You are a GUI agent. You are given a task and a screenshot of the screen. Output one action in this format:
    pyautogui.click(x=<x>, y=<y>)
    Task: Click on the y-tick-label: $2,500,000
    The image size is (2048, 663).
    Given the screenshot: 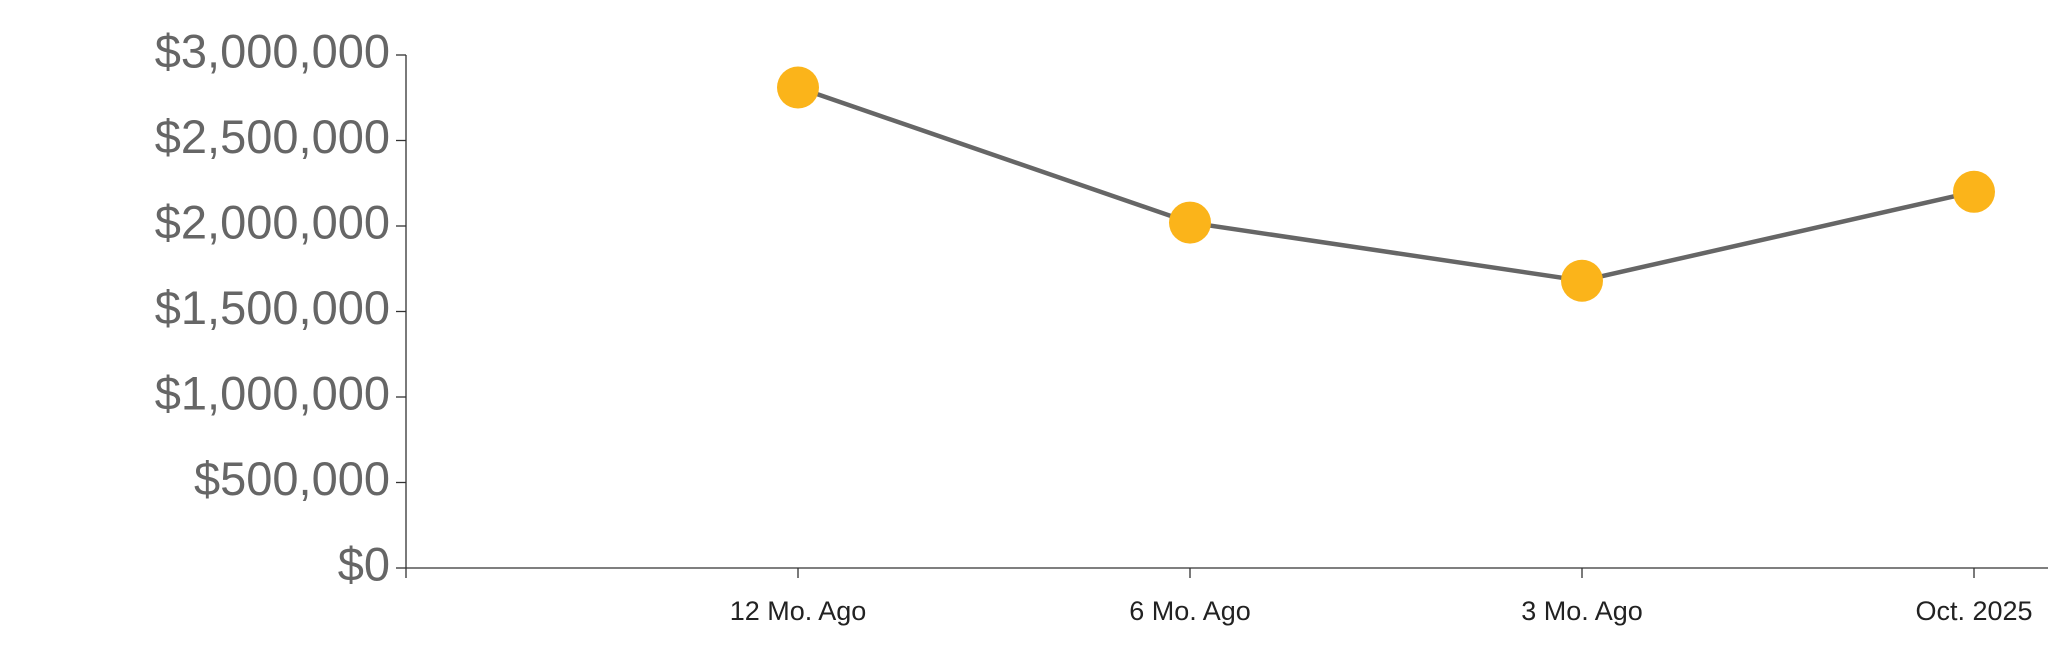 What is the action you would take?
    pyautogui.click(x=272, y=136)
    